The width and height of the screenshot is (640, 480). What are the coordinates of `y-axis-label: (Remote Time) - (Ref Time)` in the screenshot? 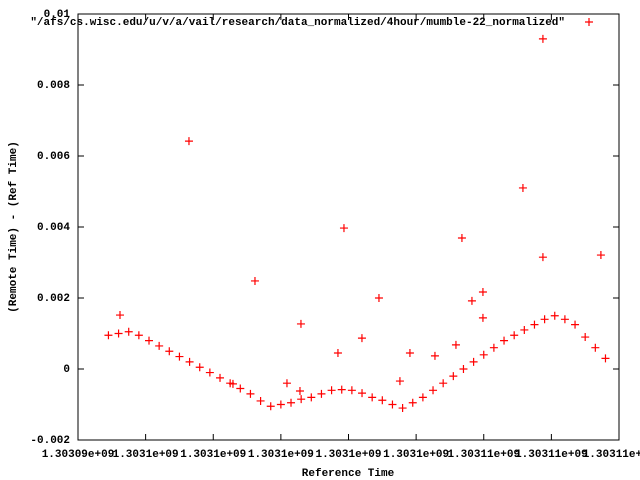 It's located at (14, 227).